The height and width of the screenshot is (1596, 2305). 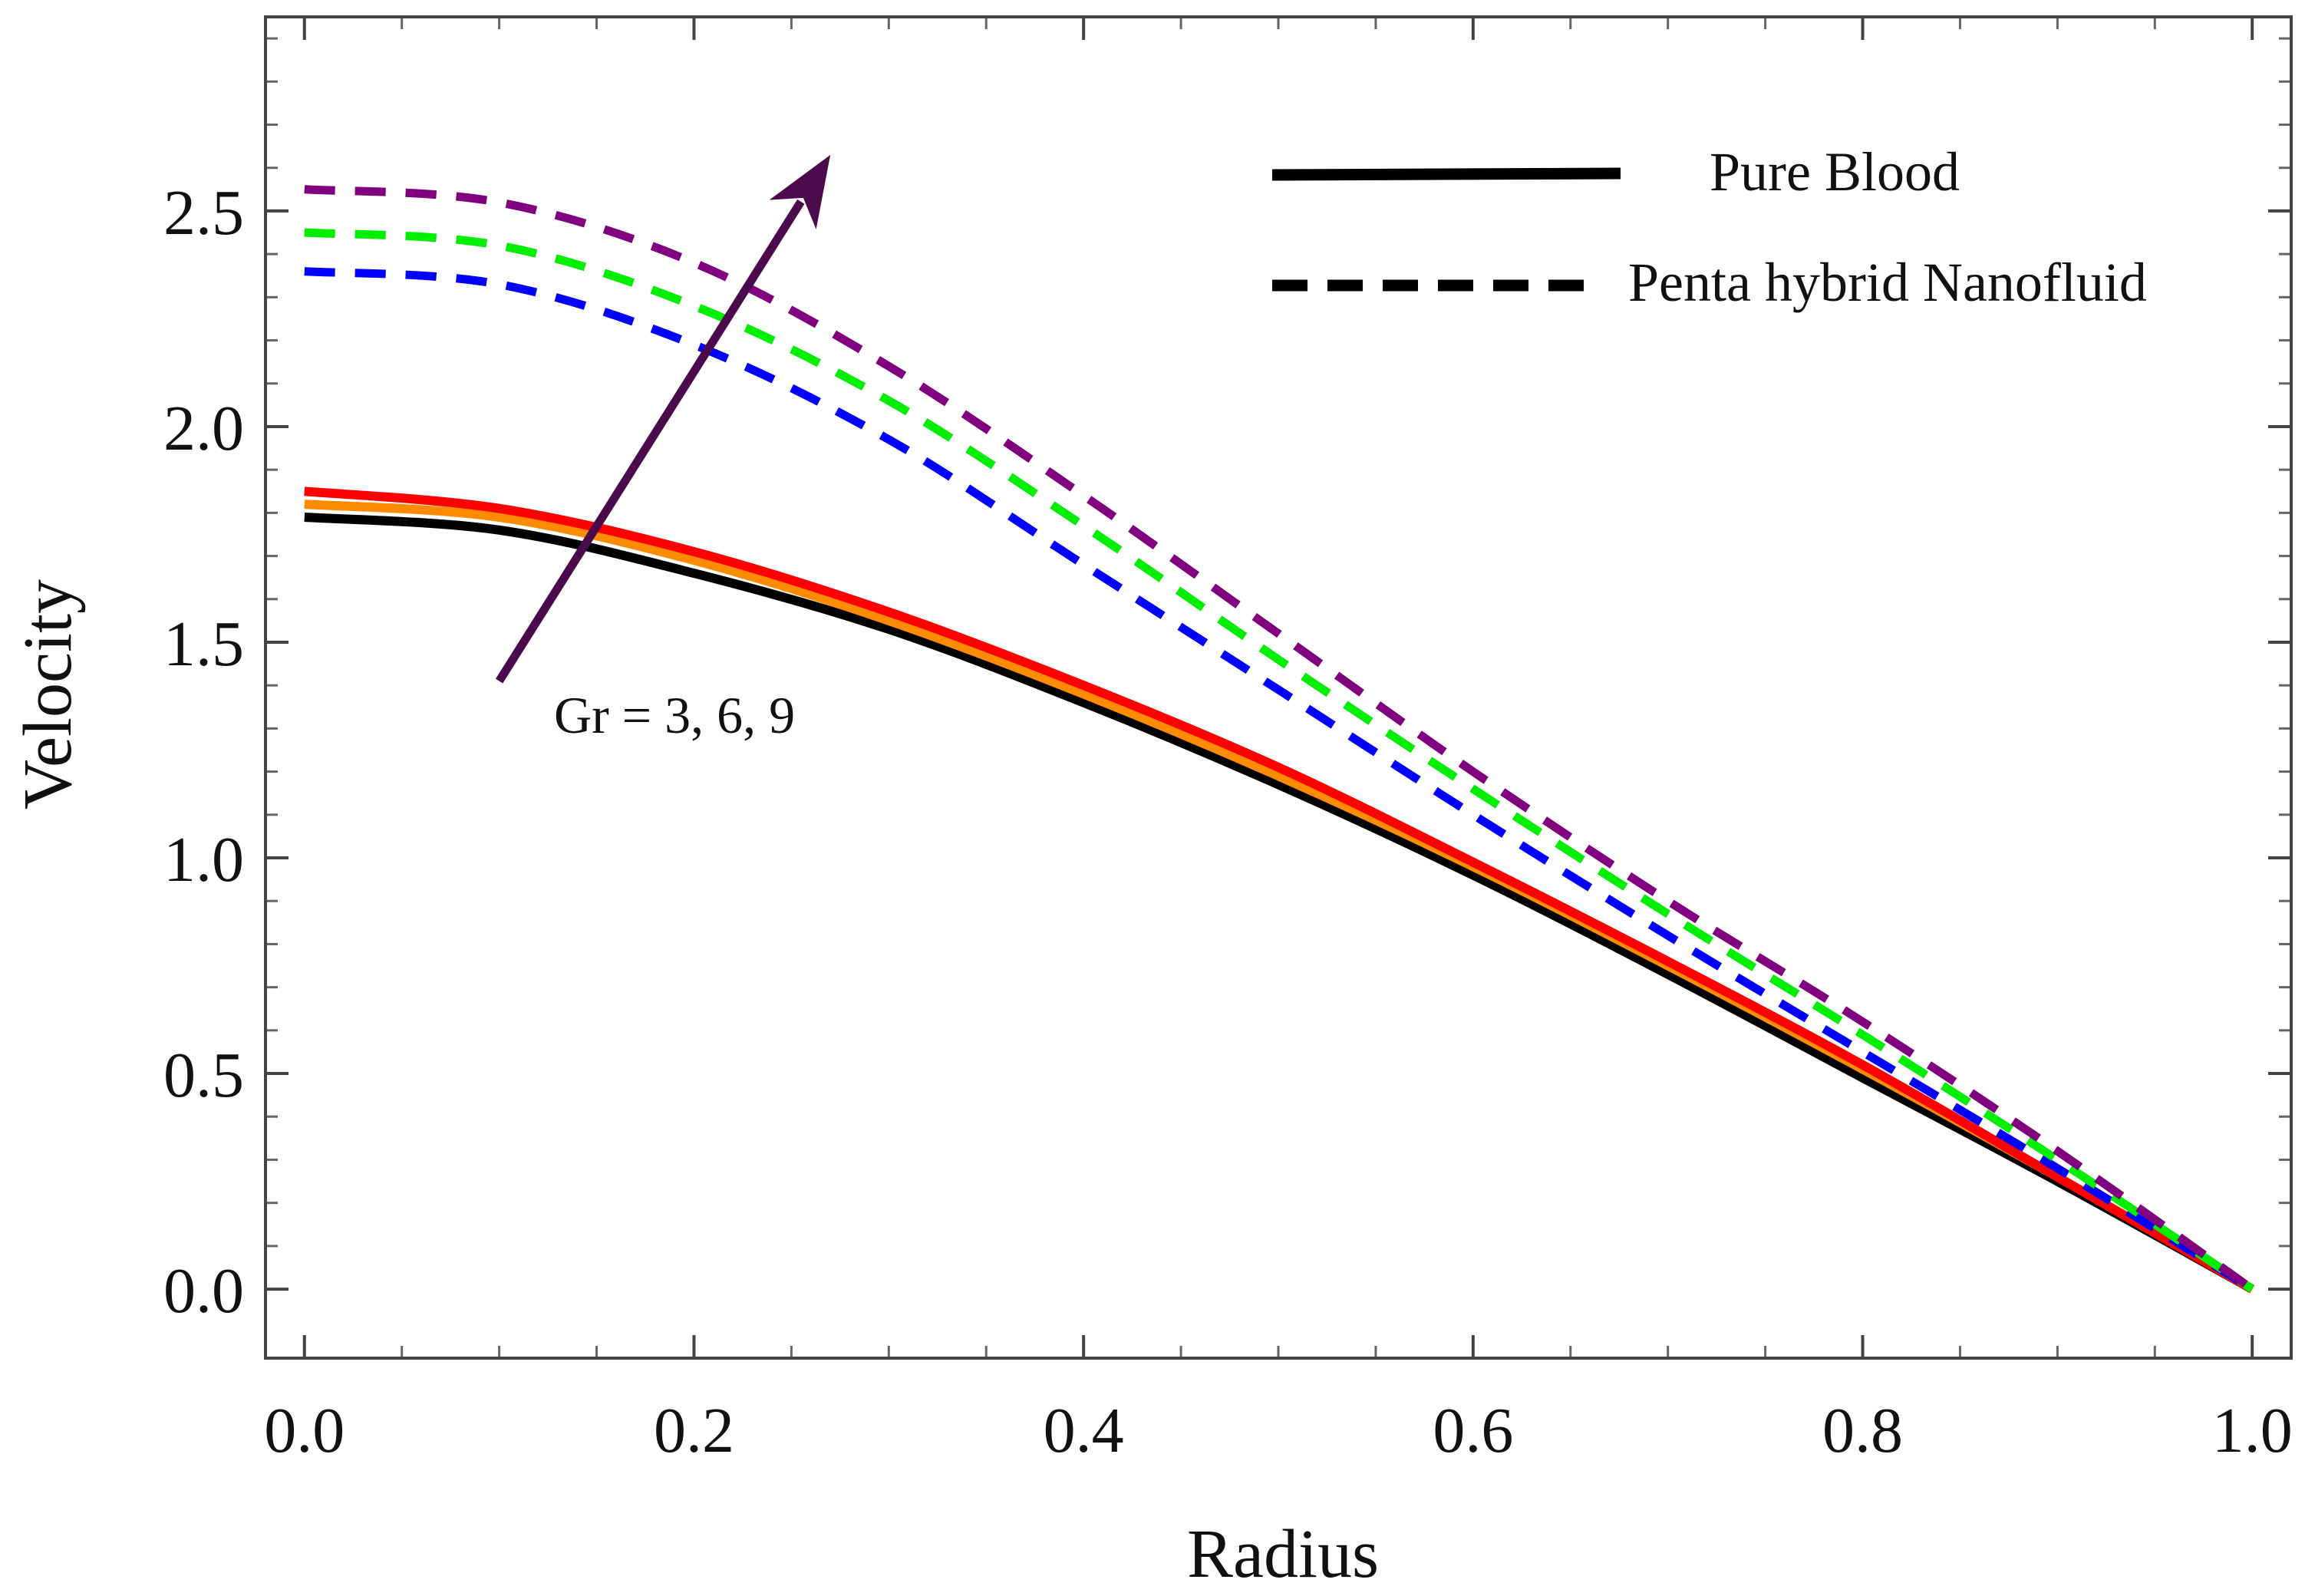 I want to click on gr-arrow-head, so click(x=800, y=191).